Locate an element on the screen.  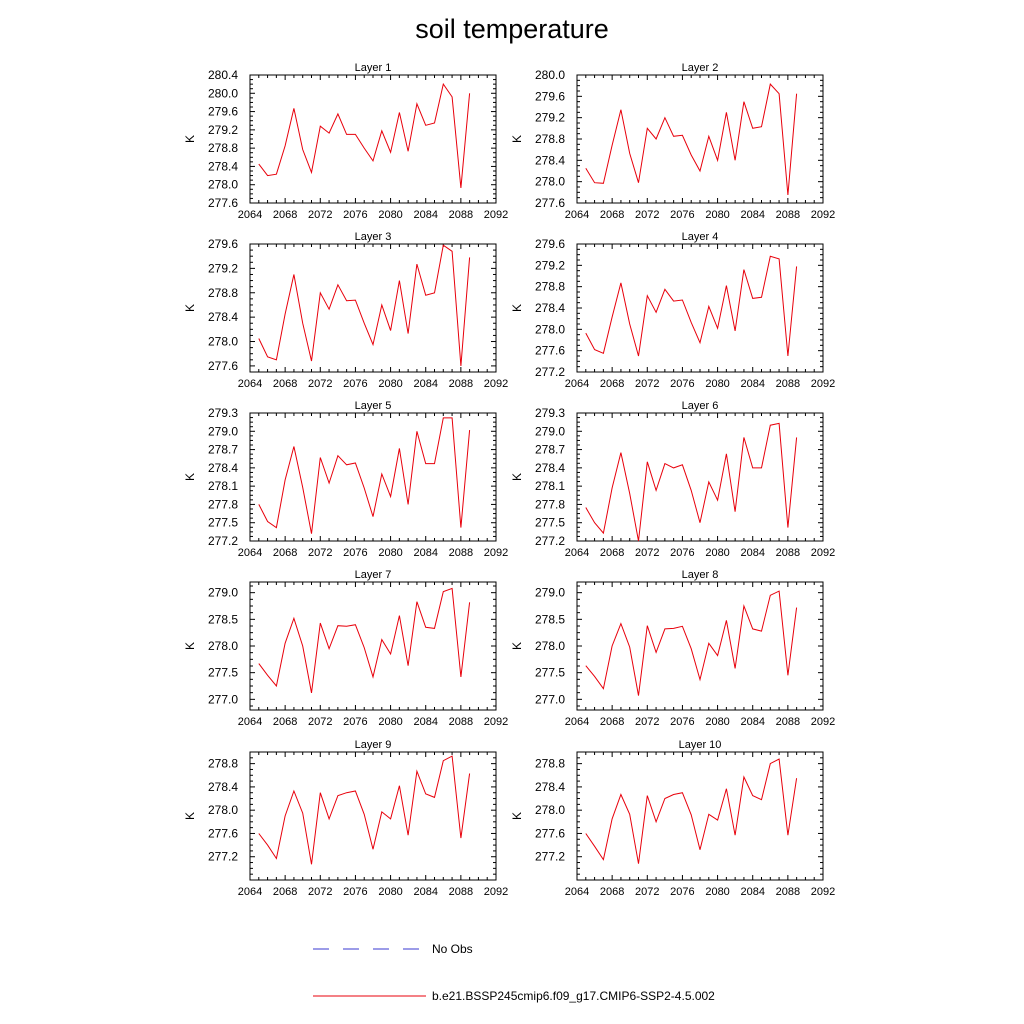
y-tick-label: 278.7 is located at coordinates (223, 450).